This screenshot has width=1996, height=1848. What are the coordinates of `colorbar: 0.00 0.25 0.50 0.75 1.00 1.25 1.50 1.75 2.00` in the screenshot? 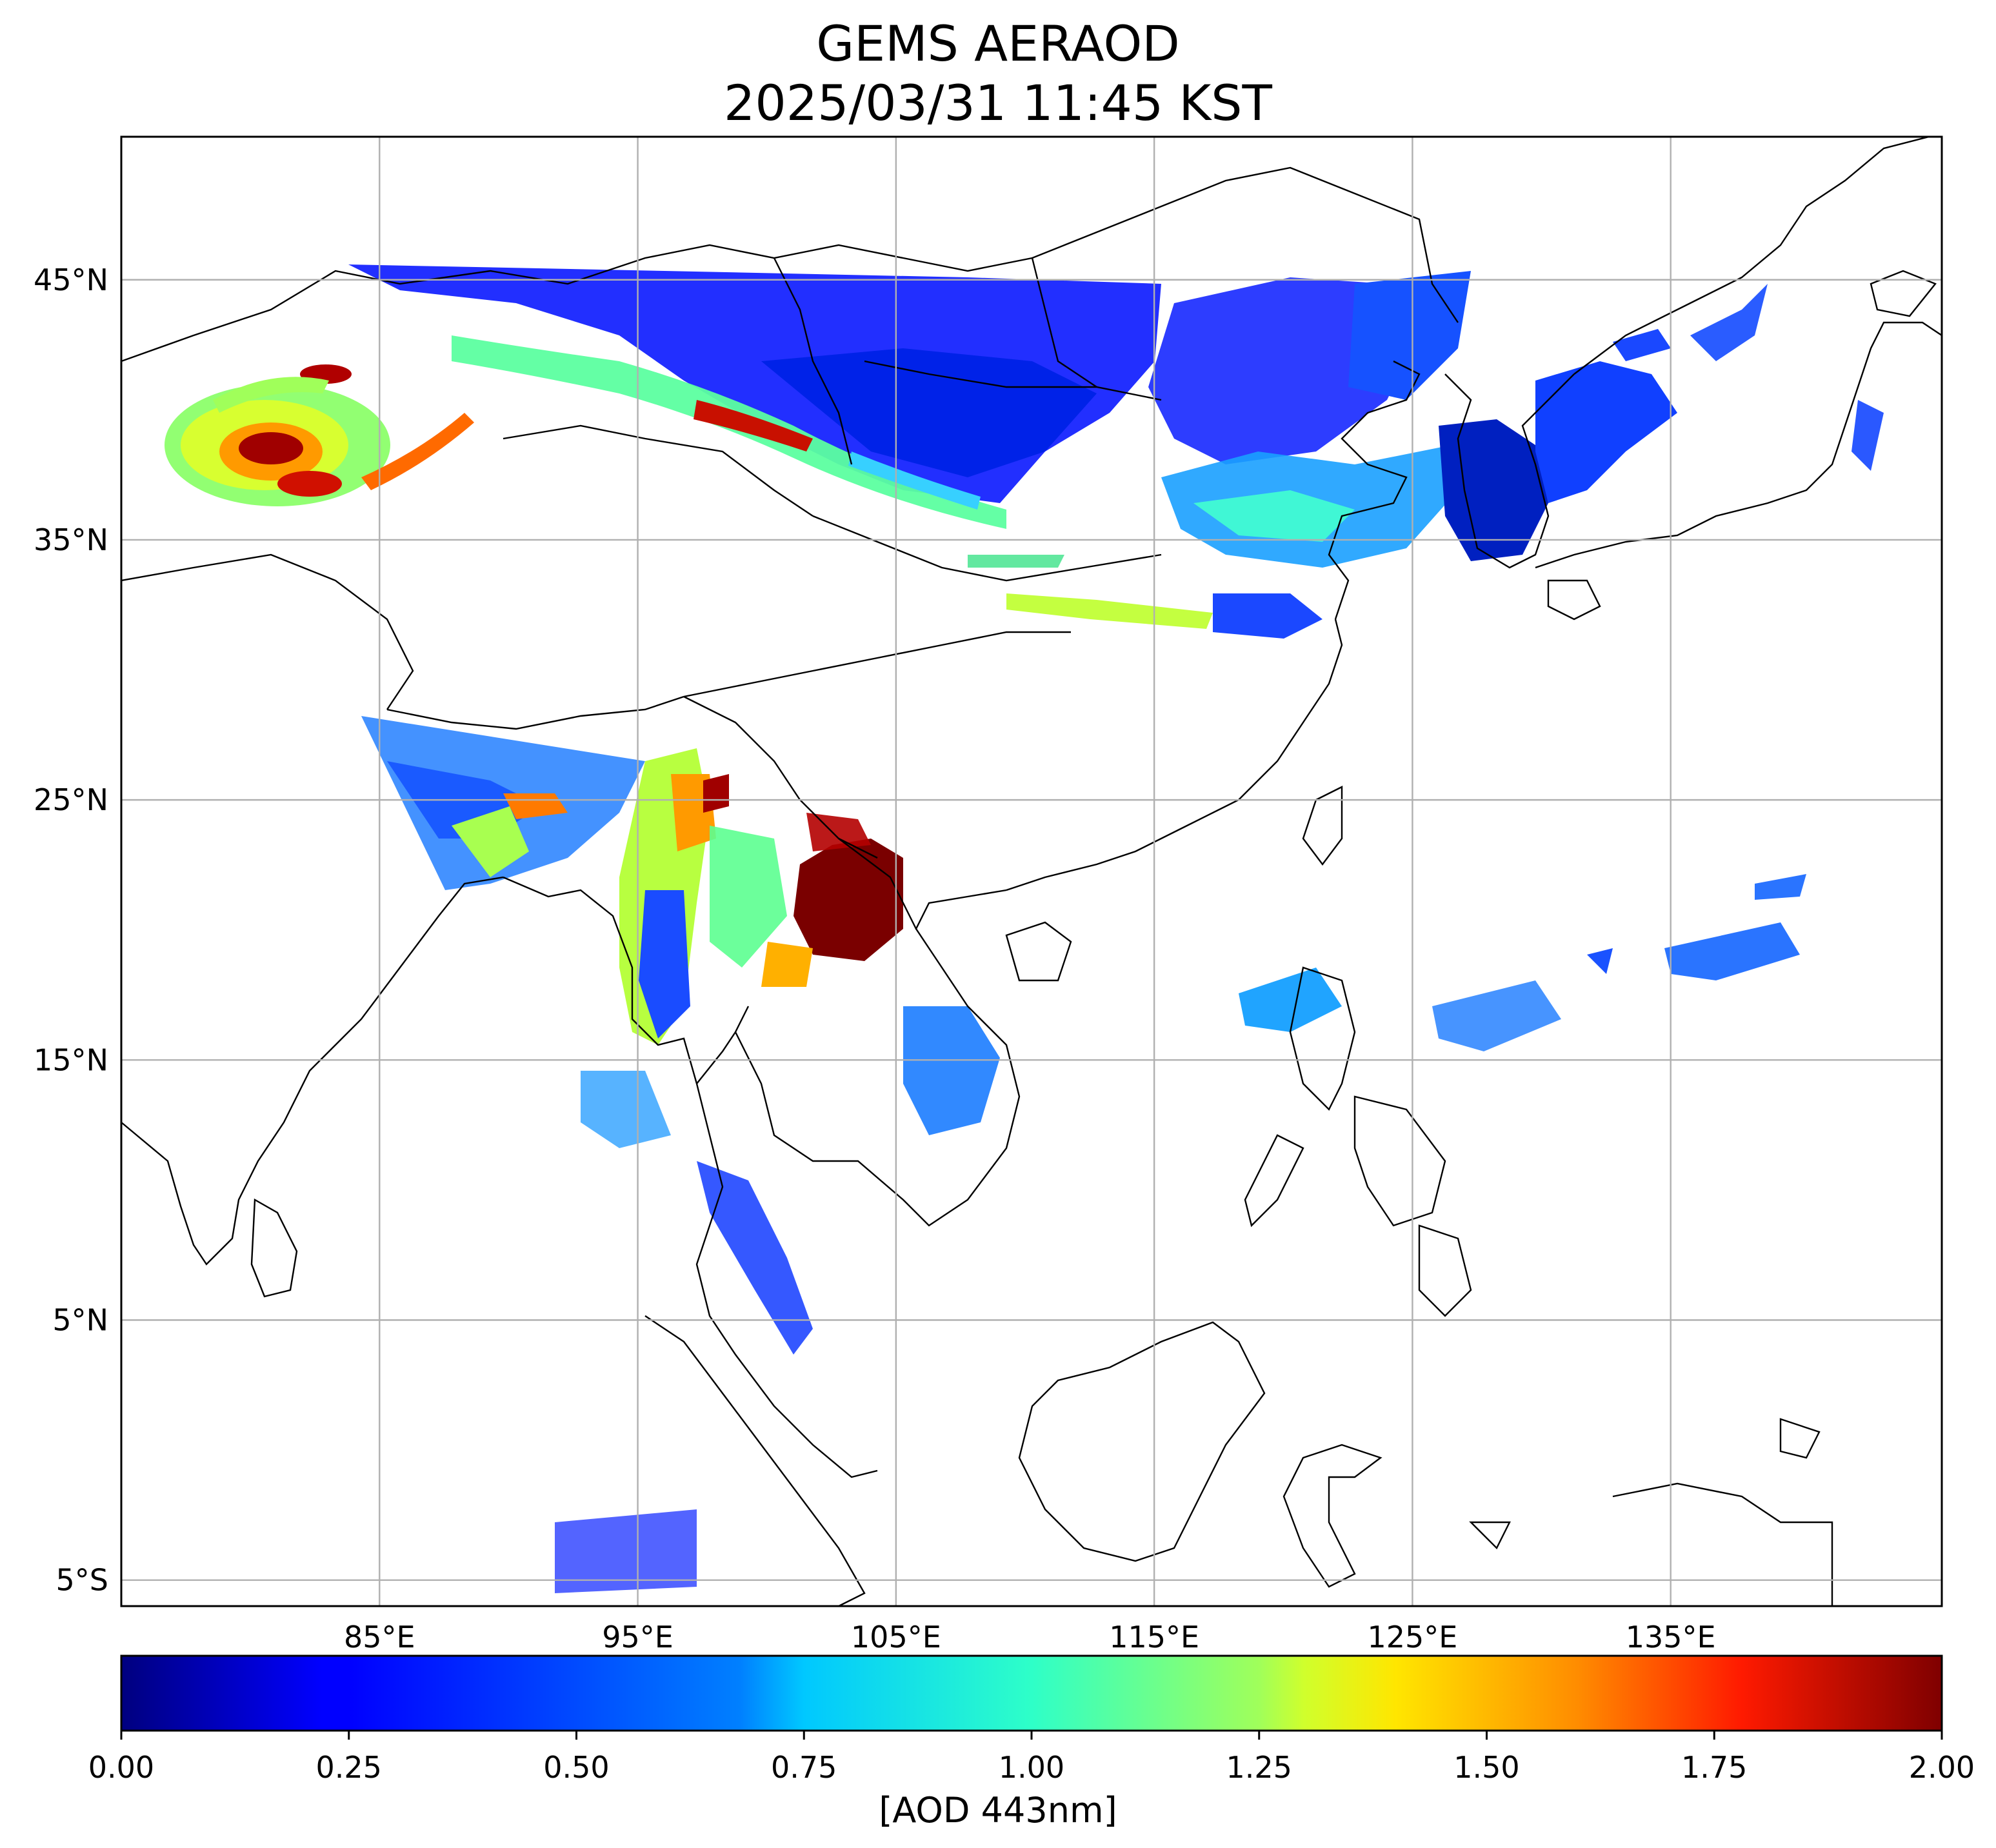 It's located at (1031, 1719).